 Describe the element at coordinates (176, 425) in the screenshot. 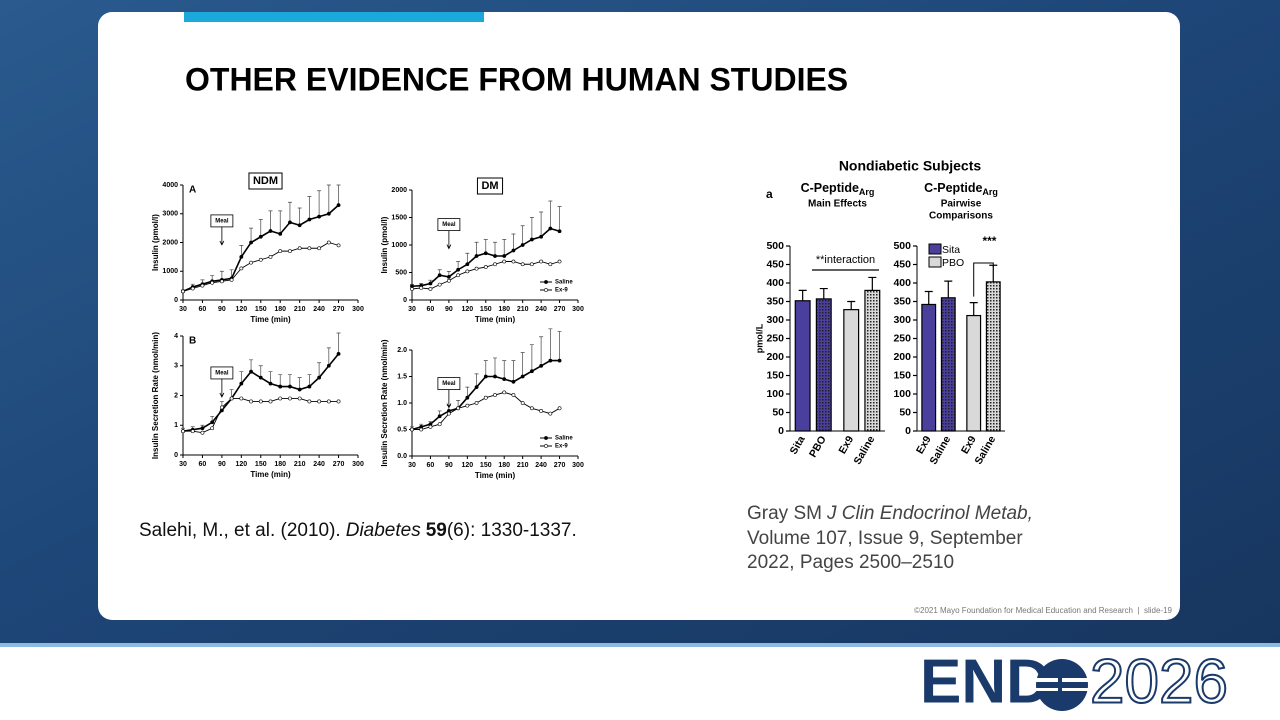

I see `y-tick-label: 1` at that location.